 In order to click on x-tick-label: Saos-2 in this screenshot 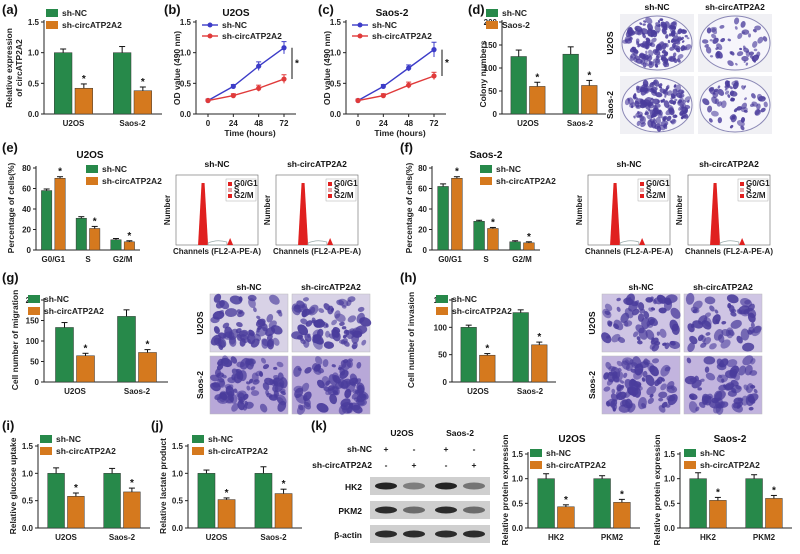, I will do `click(137, 391)`.